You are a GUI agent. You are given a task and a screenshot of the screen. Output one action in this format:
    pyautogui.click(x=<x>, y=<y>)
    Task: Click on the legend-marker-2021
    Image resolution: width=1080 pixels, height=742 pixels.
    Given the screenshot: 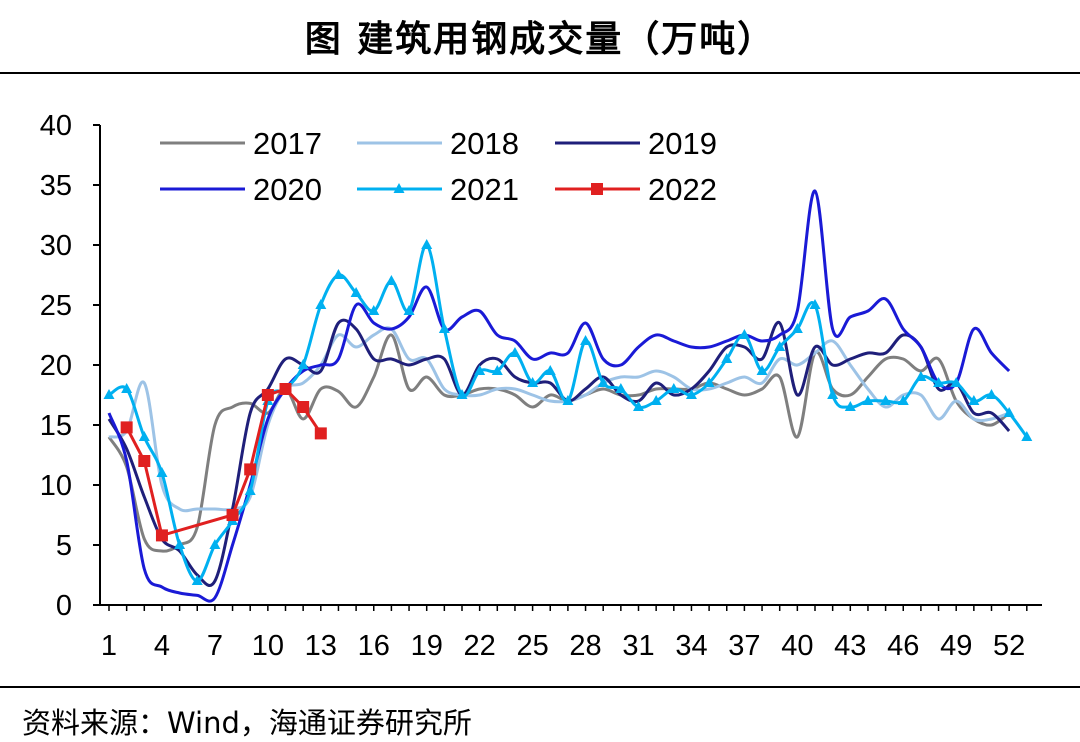 What is the action you would take?
    pyautogui.click(x=399, y=188)
    